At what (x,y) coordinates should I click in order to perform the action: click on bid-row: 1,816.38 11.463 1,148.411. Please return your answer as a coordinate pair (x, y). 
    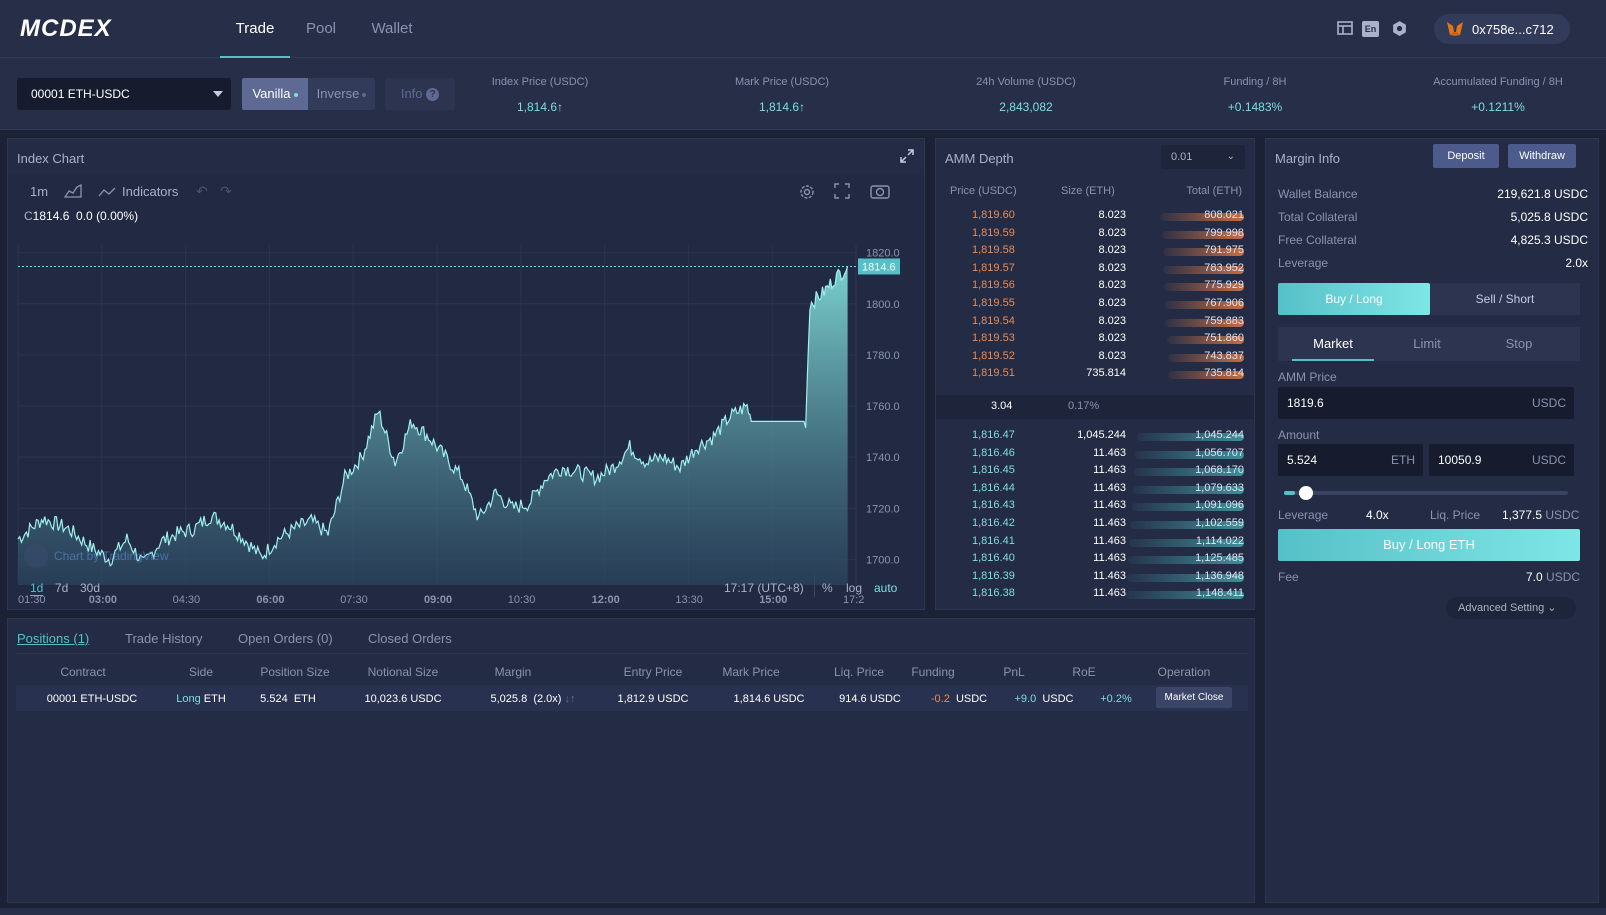
    Looking at the image, I should click on (1096, 595).